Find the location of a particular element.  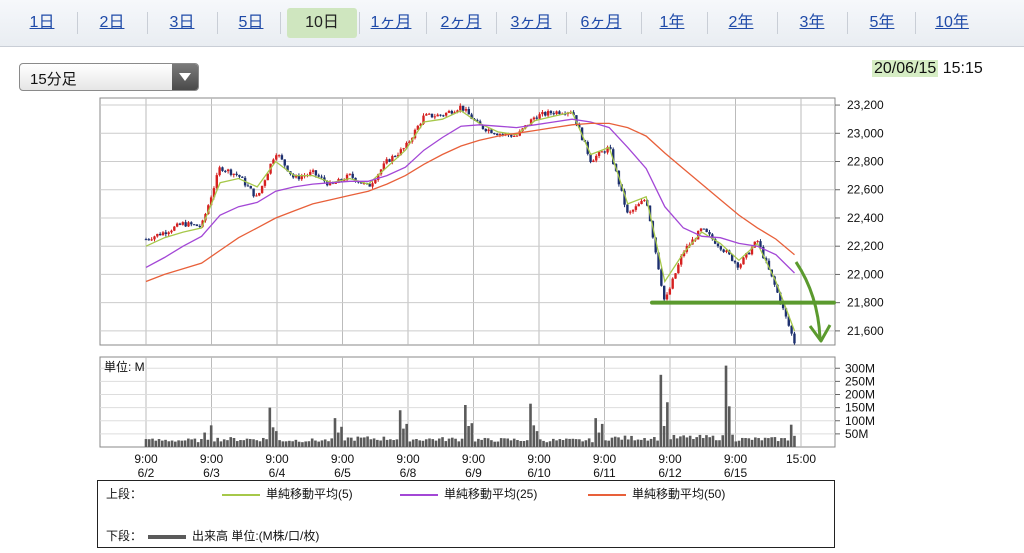

tab-11: 2年 is located at coordinates (741, 22).